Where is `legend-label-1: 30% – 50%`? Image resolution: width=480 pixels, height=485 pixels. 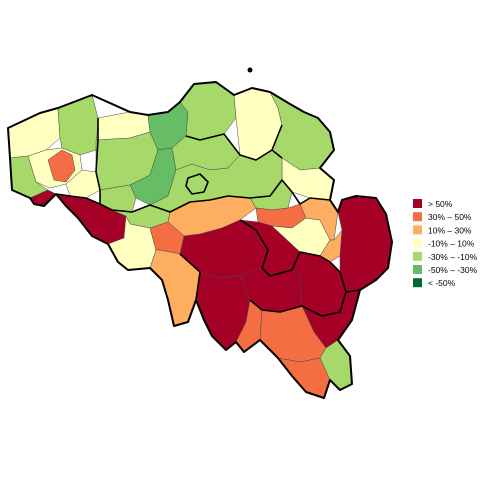 legend-label-1: 30% – 50% is located at coordinates (450, 217).